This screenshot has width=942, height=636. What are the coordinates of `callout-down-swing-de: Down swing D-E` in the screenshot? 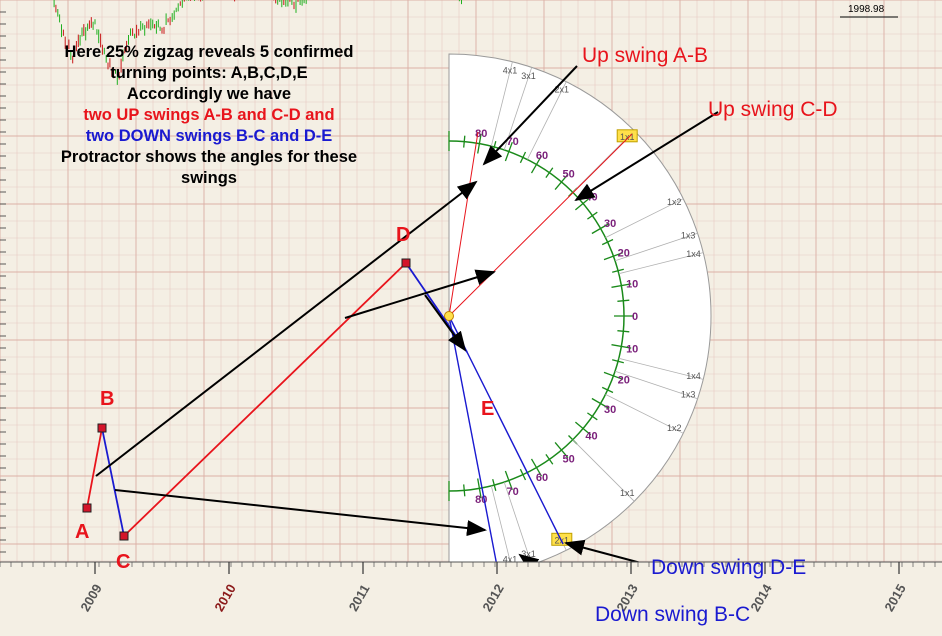 It's located at (729, 567).